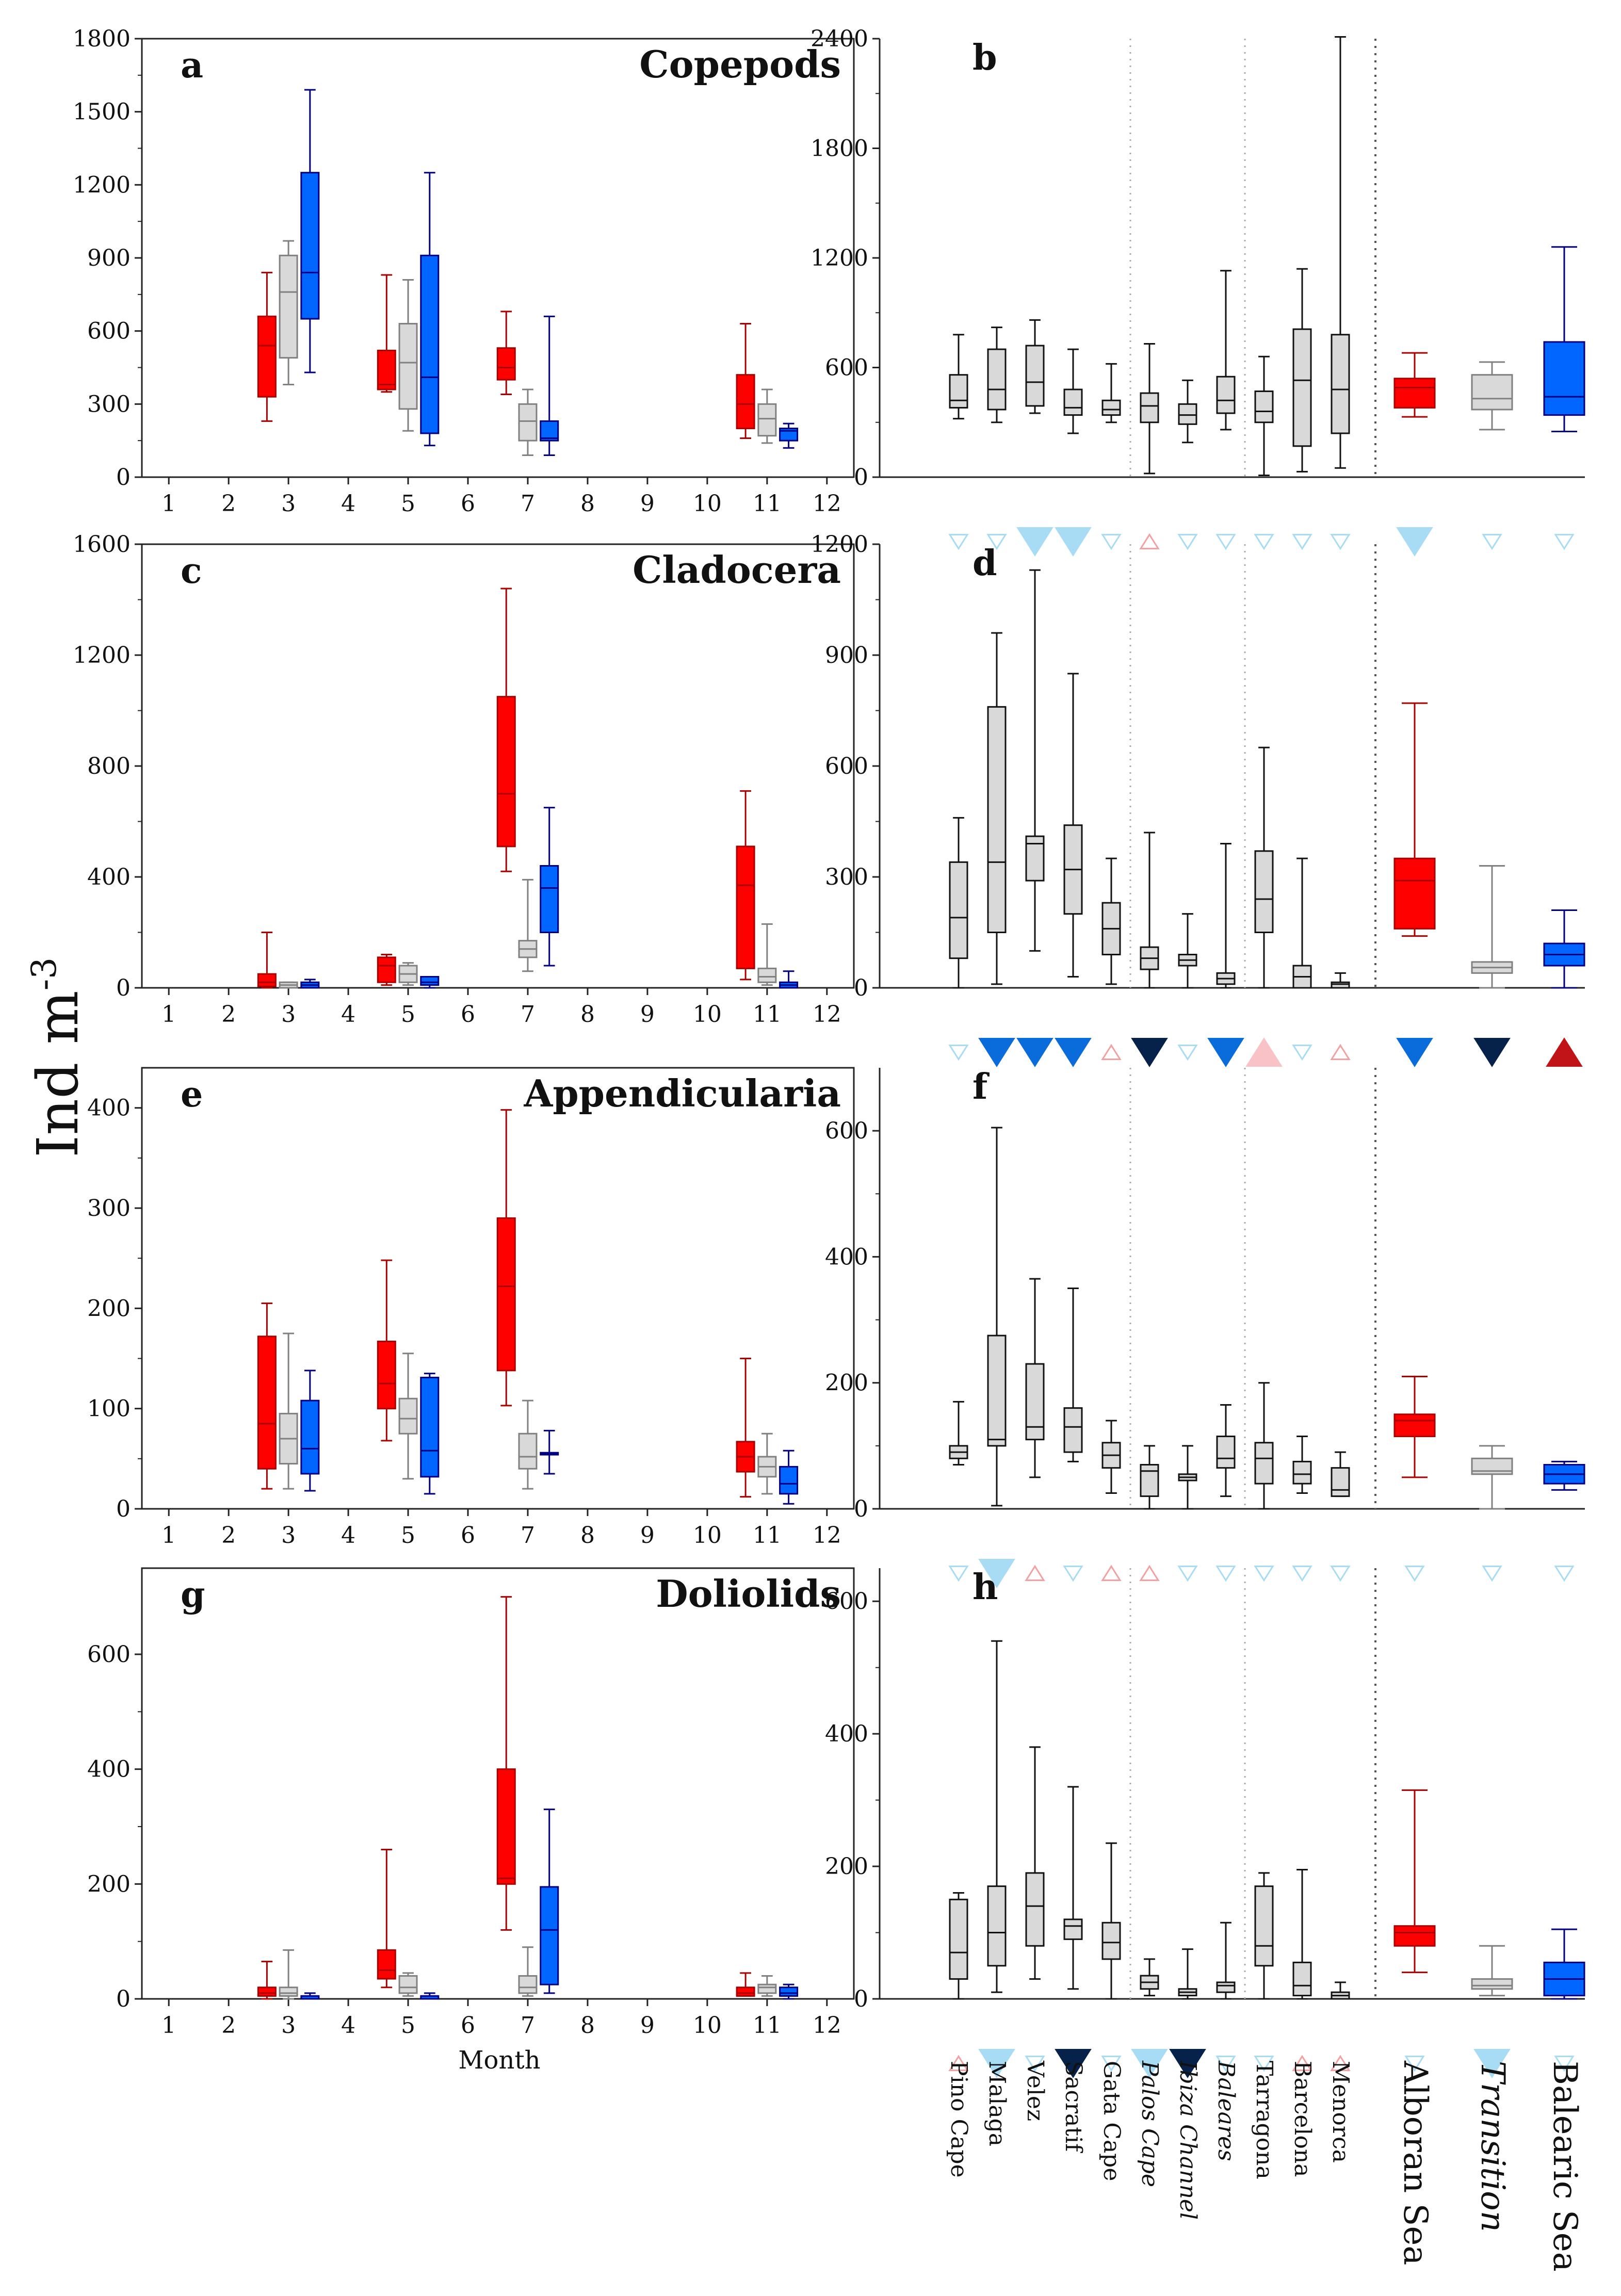 This screenshot has height=2296, width=1621. What do you see at coordinates (737, 570) in the screenshot?
I see `panel-title: Cladocera` at bounding box center [737, 570].